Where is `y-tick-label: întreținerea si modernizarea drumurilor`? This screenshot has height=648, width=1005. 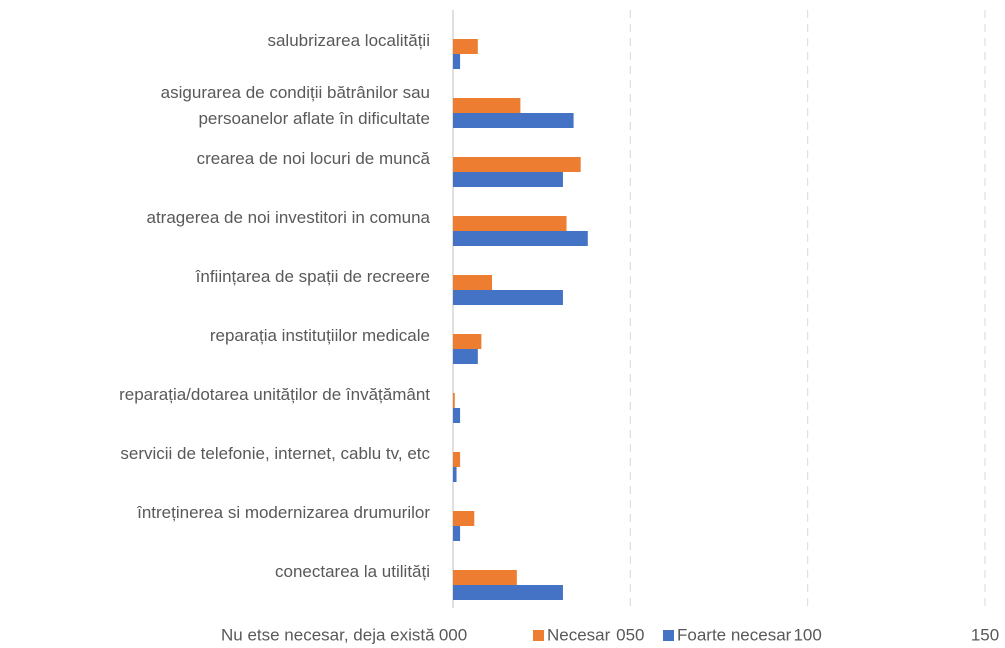 y-tick-label: întreținerea si modernizarea drumurilor is located at coordinates (283, 512).